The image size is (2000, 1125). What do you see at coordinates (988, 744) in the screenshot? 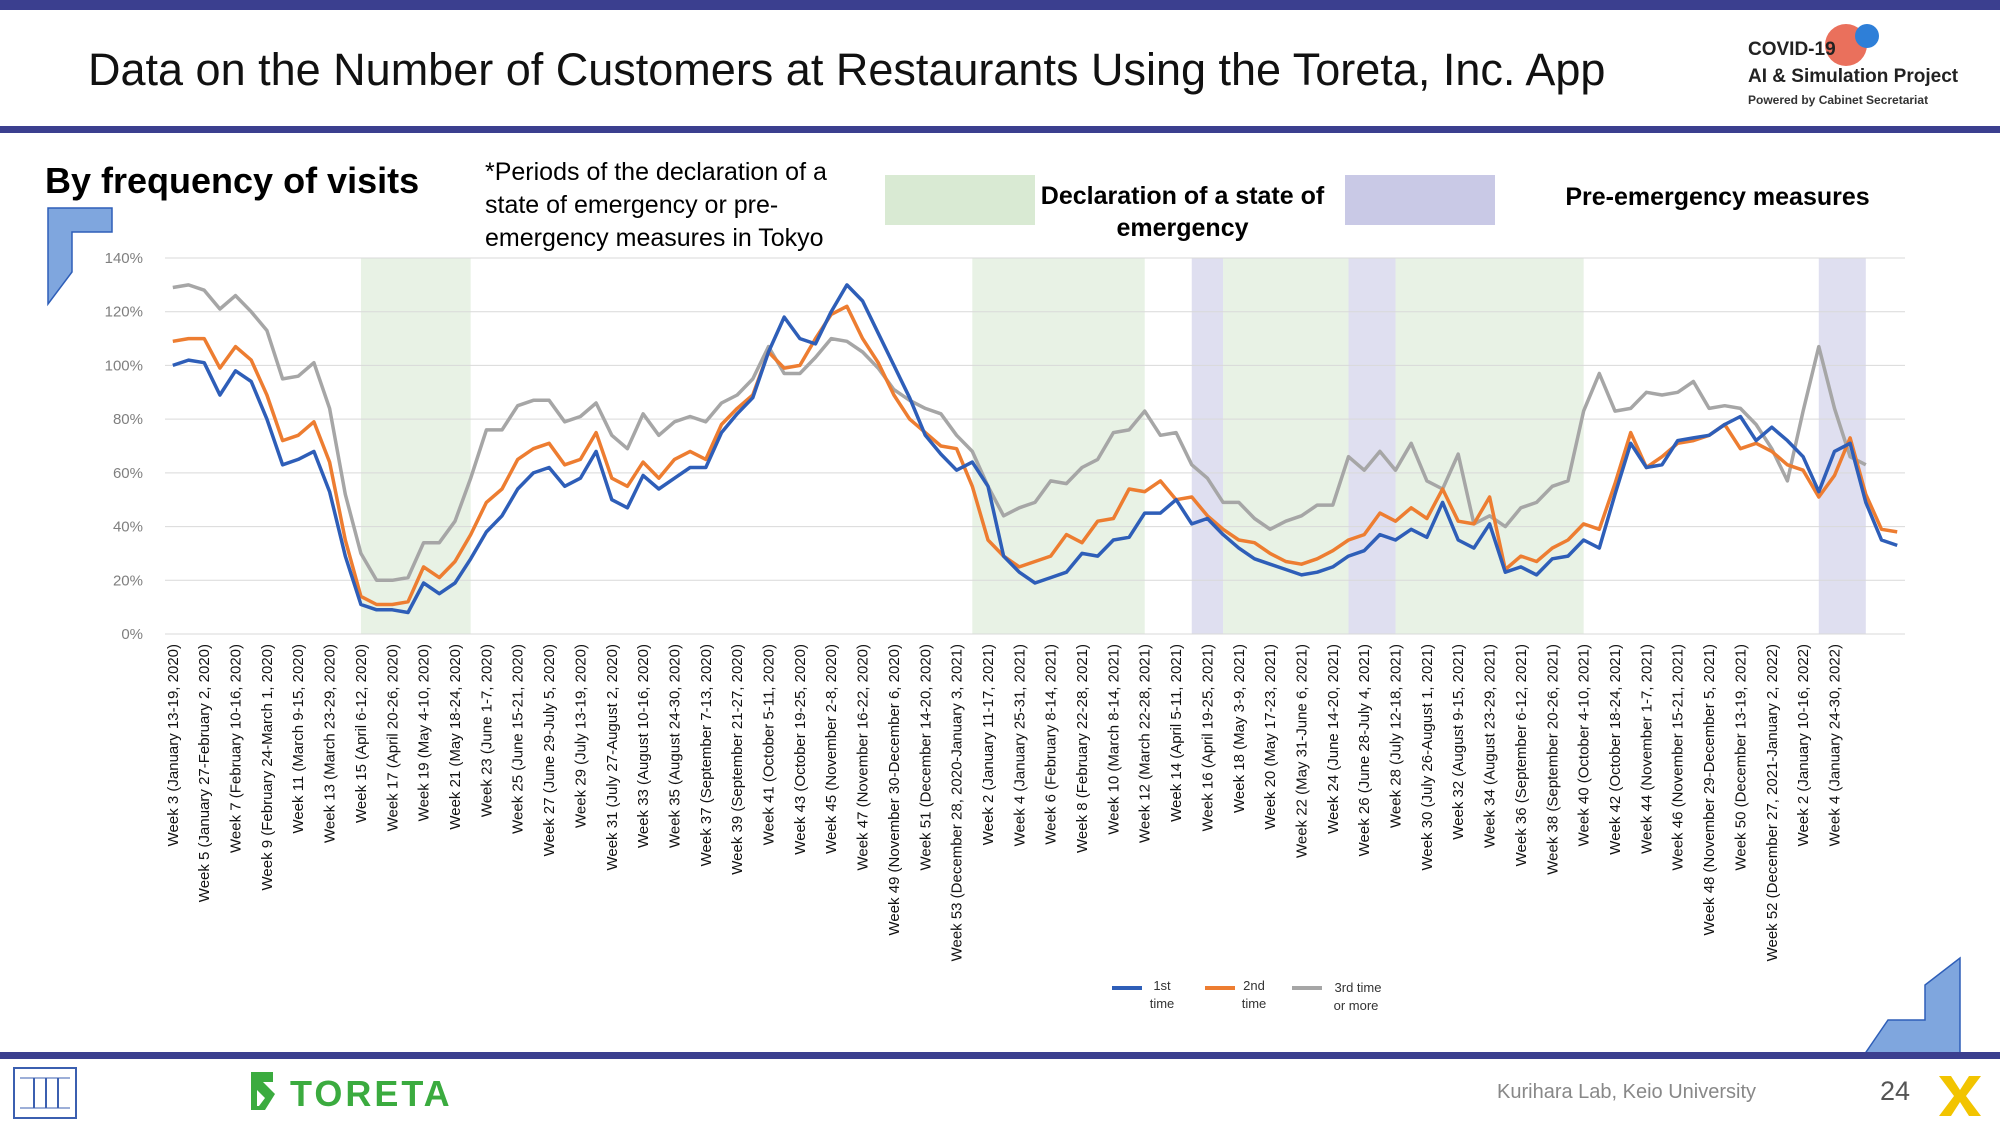
I see `x-tick-label: Week 2 (January 11-17, 2021)` at bounding box center [988, 744].